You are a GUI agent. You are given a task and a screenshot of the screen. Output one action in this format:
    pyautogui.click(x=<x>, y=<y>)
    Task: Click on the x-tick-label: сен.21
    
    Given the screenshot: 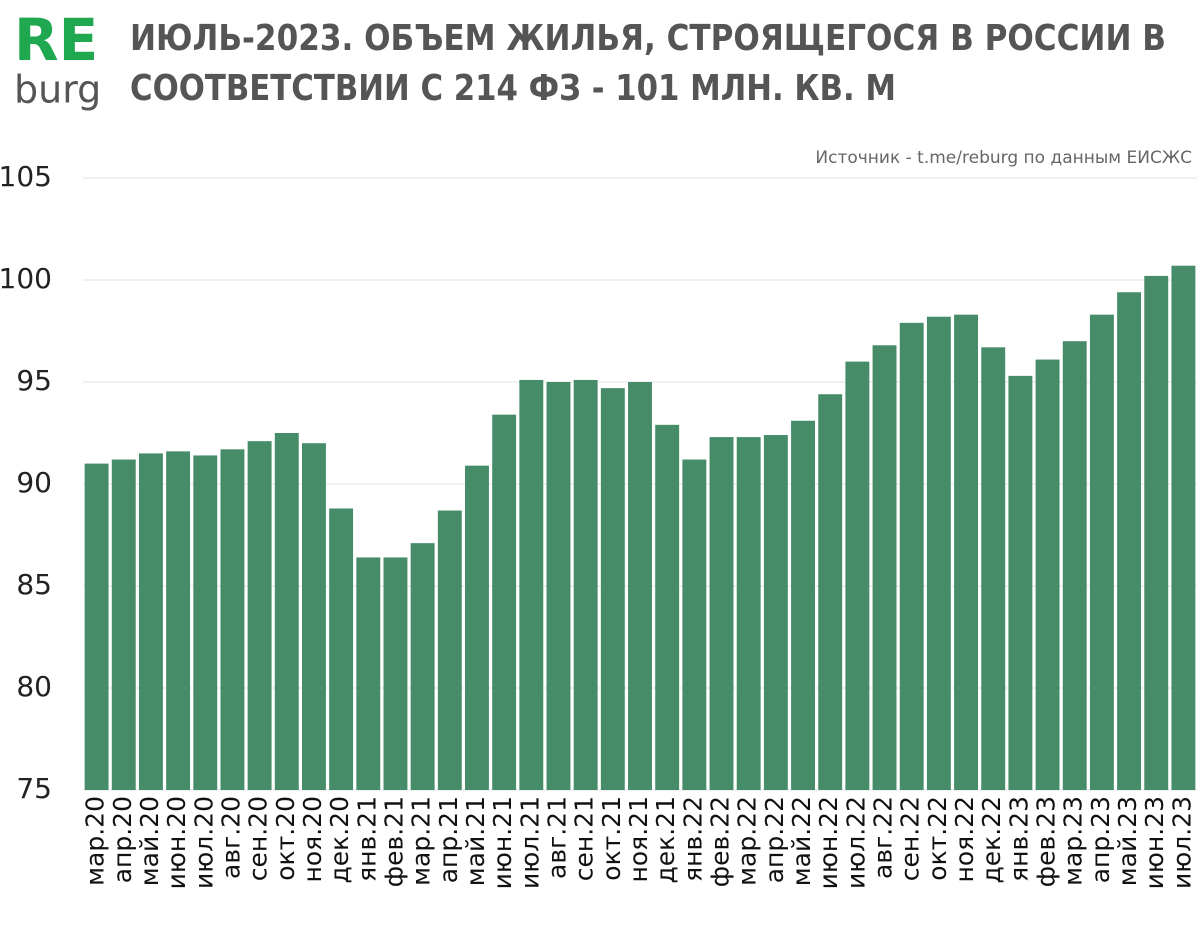 What is the action you would take?
    pyautogui.click(x=584, y=838)
    